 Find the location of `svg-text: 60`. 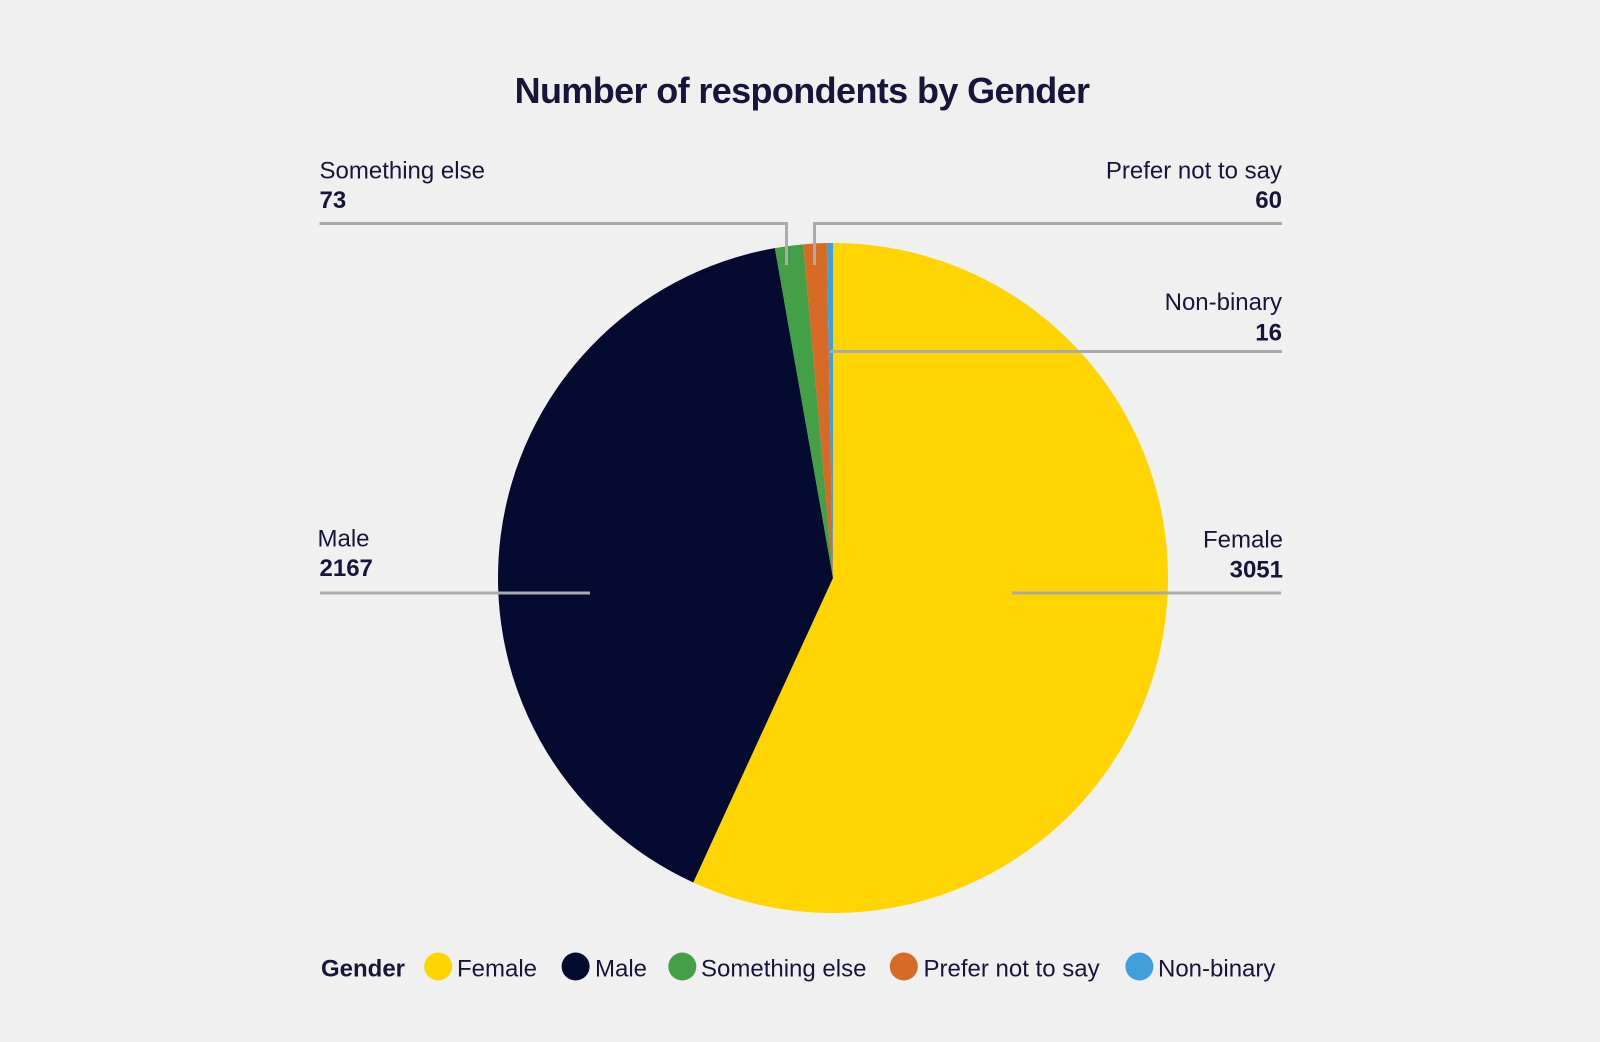

svg-text: 60 is located at coordinates (1268, 200).